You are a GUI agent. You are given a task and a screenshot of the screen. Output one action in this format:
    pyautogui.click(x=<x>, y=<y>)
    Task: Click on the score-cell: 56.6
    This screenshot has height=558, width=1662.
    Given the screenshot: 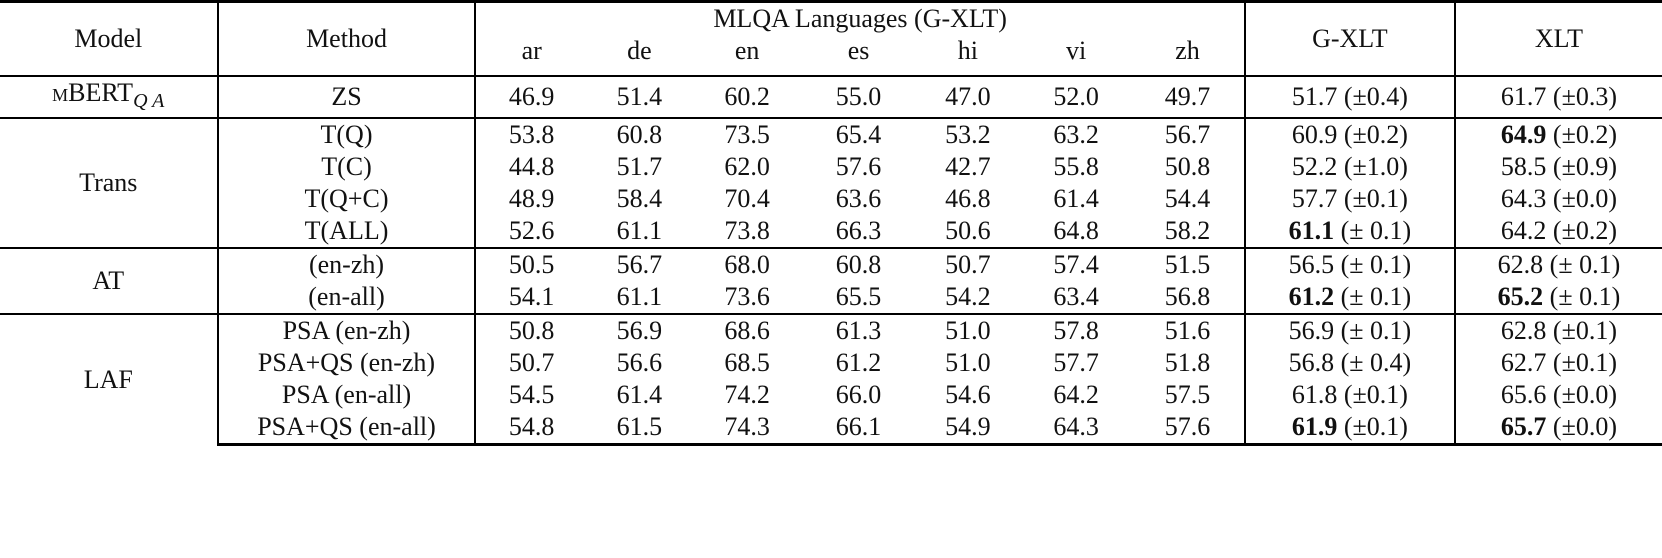 What is the action you would take?
    pyautogui.click(x=639, y=362)
    